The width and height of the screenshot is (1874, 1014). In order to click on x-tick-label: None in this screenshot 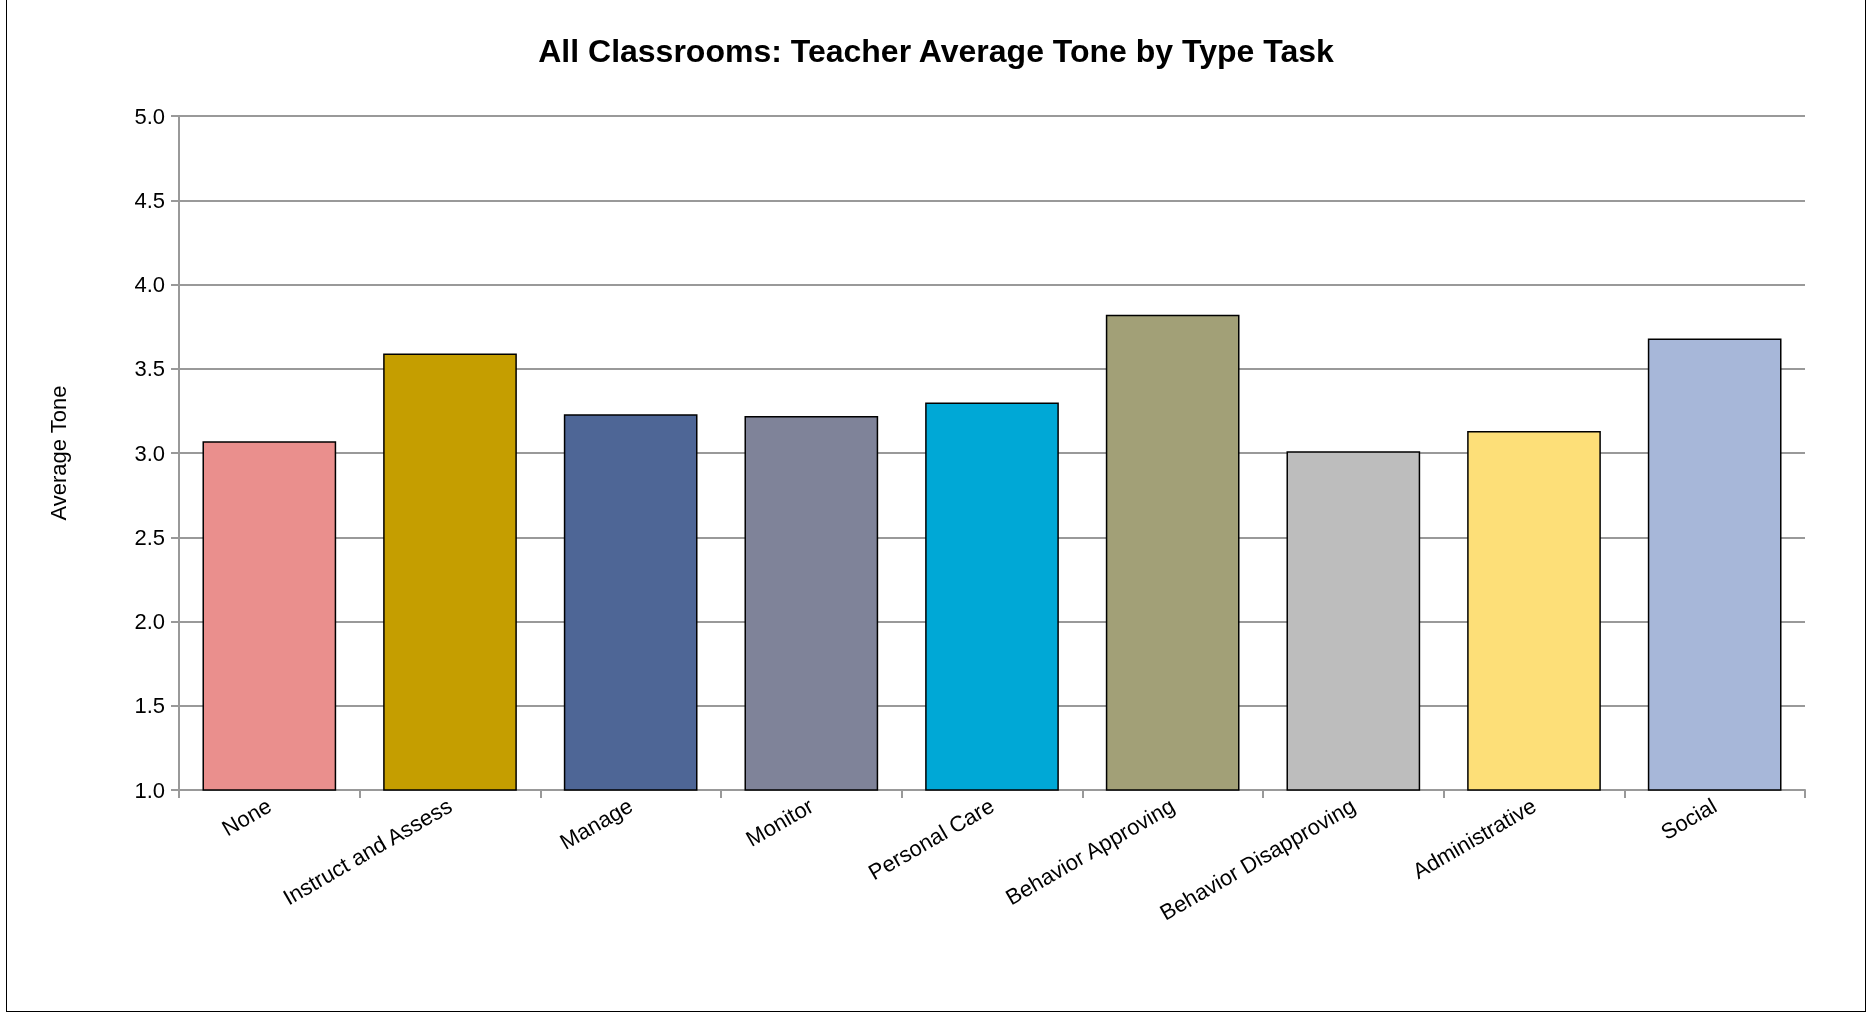, I will do `click(246, 817)`.